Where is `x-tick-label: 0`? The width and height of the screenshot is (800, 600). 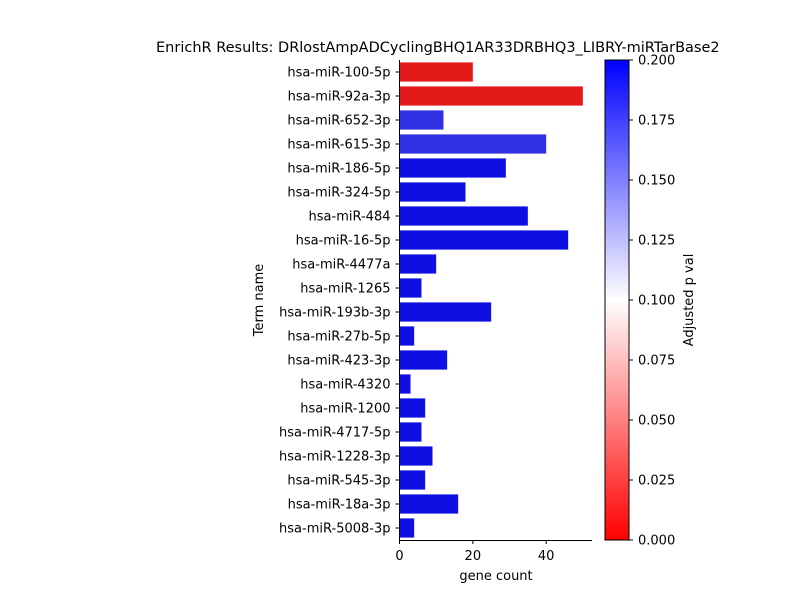 x-tick-label: 0 is located at coordinates (399, 556).